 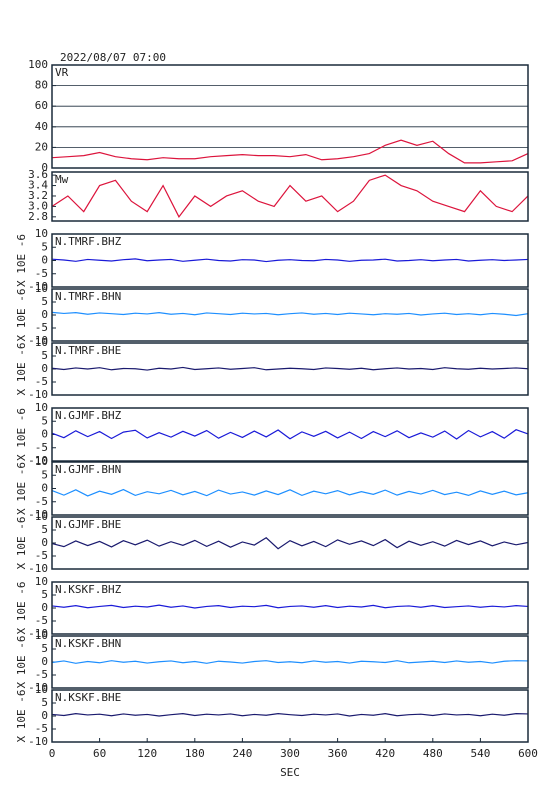 I want to click on y-tick-label: 3.4, so click(x=38, y=185).